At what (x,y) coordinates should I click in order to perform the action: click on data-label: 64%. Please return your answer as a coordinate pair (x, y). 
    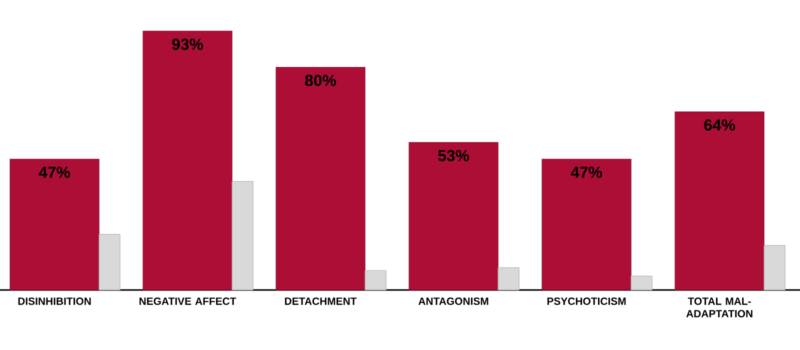
    Looking at the image, I should click on (720, 125).